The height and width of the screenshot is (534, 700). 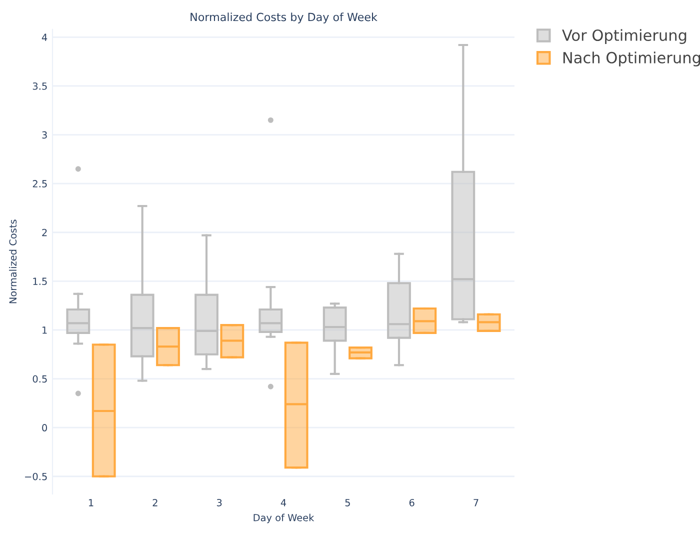 I want to click on x-tick-label: 3, so click(x=219, y=502).